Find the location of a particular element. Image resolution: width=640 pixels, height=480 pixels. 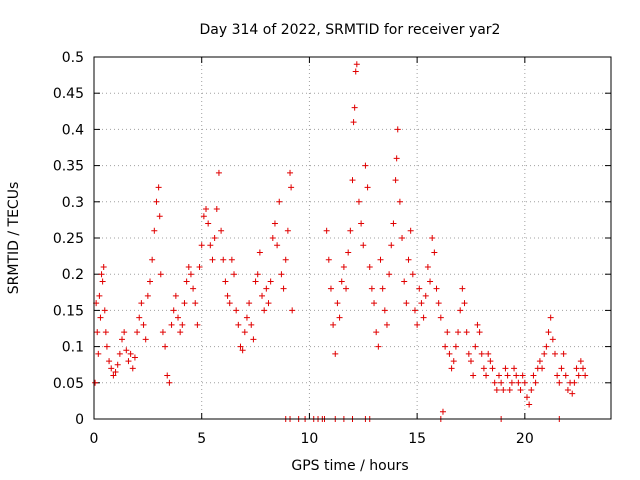

y-tick-label: 0.45 is located at coordinates (68, 94).